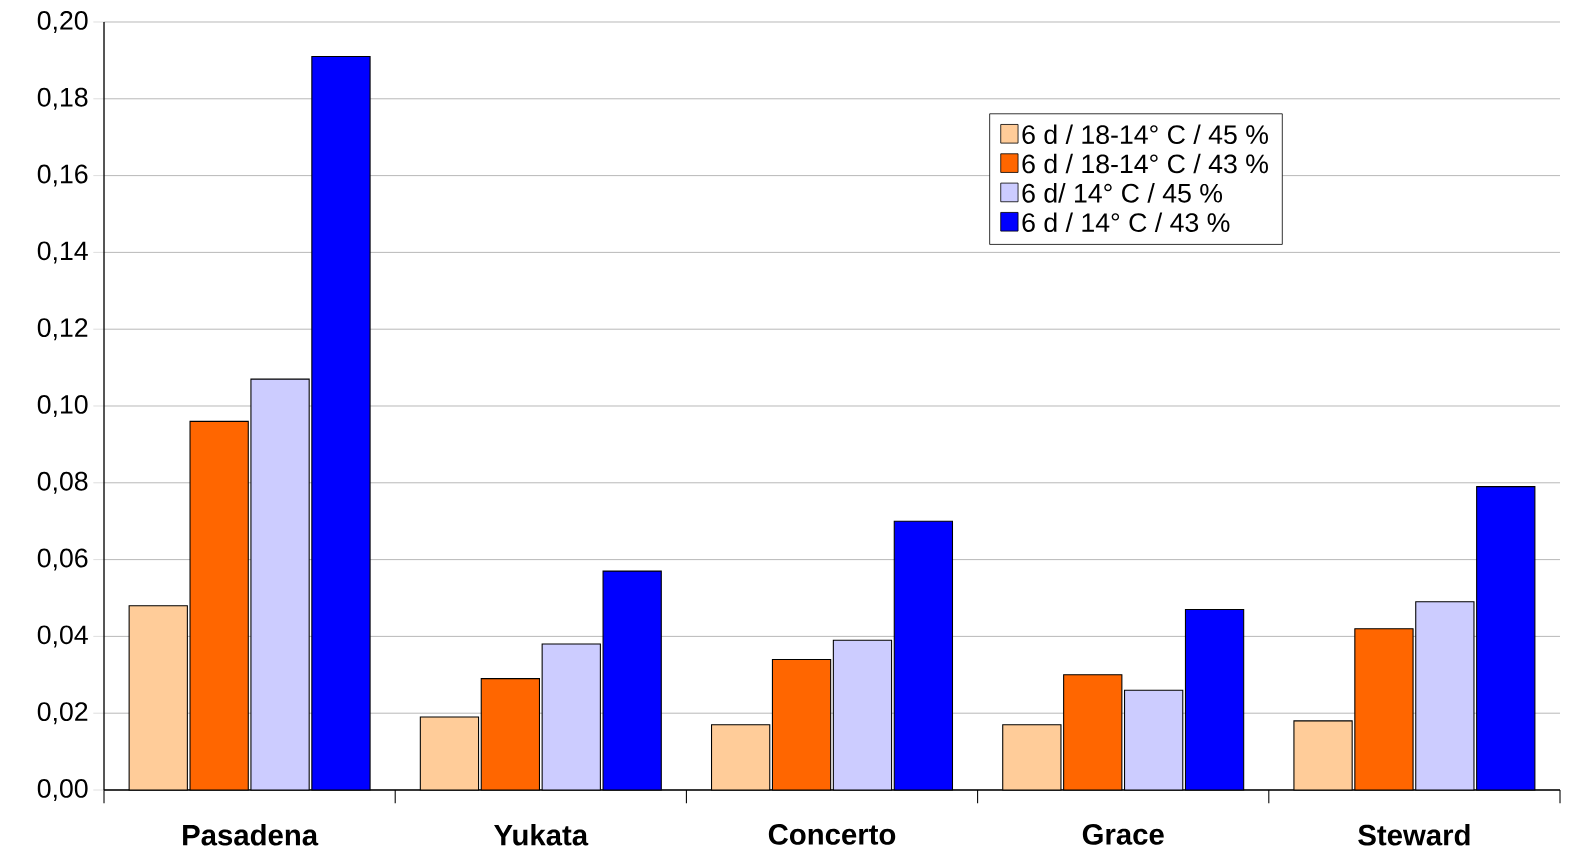 This screenshot has height=861, width=1573. What do you see at coordinates (62, 482) in the screenshot?
I see `y-tick-label: 0,08` at bounding box center [62, 482].